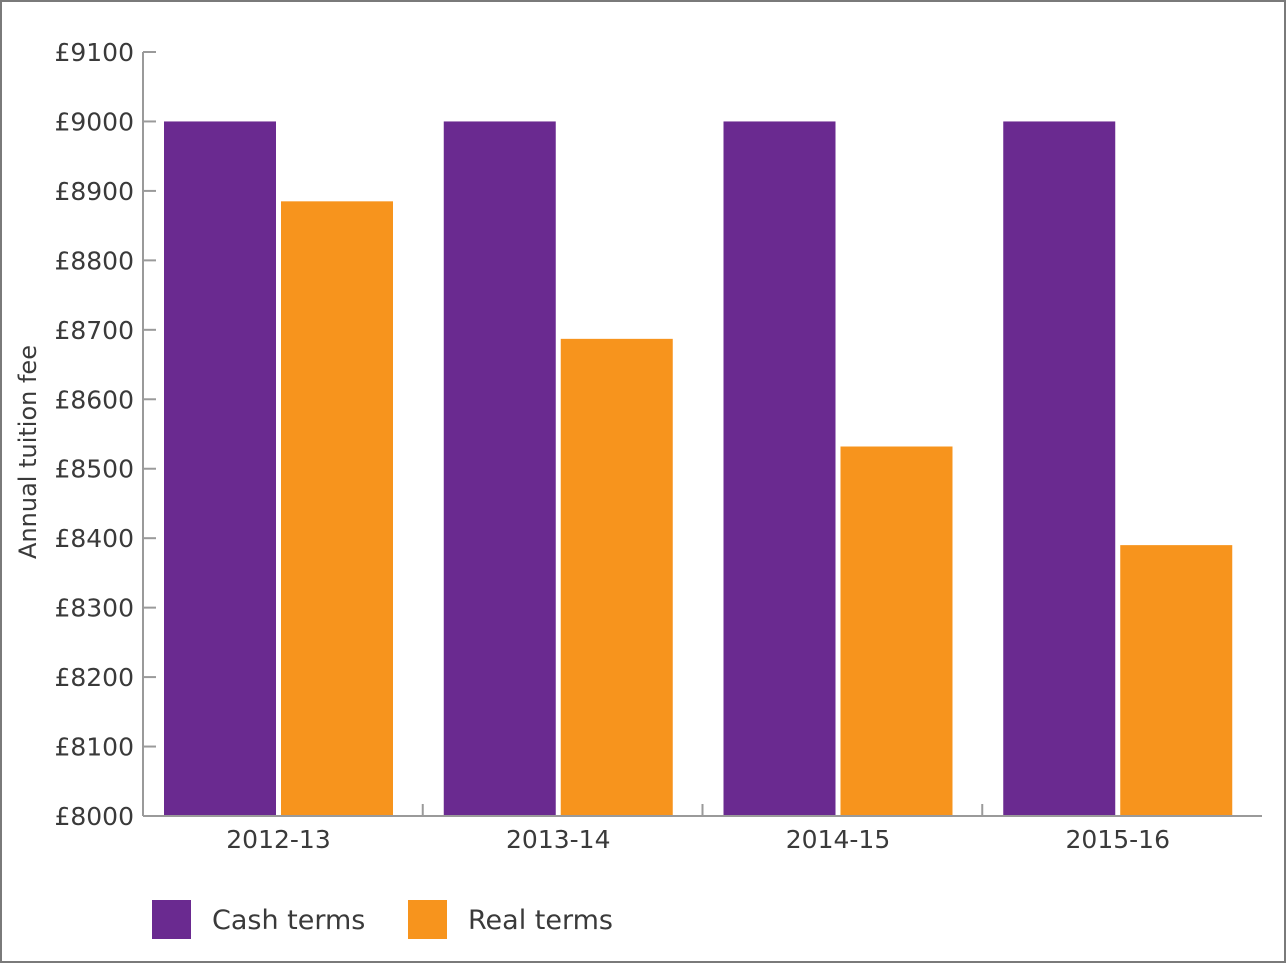 The width and height of the screenshot is (1286, 963). What do you see at coordinates (1118, 839) in the screenshot?
I see `x-tick-label: 2015-16` at bounding box center [1118, 839].